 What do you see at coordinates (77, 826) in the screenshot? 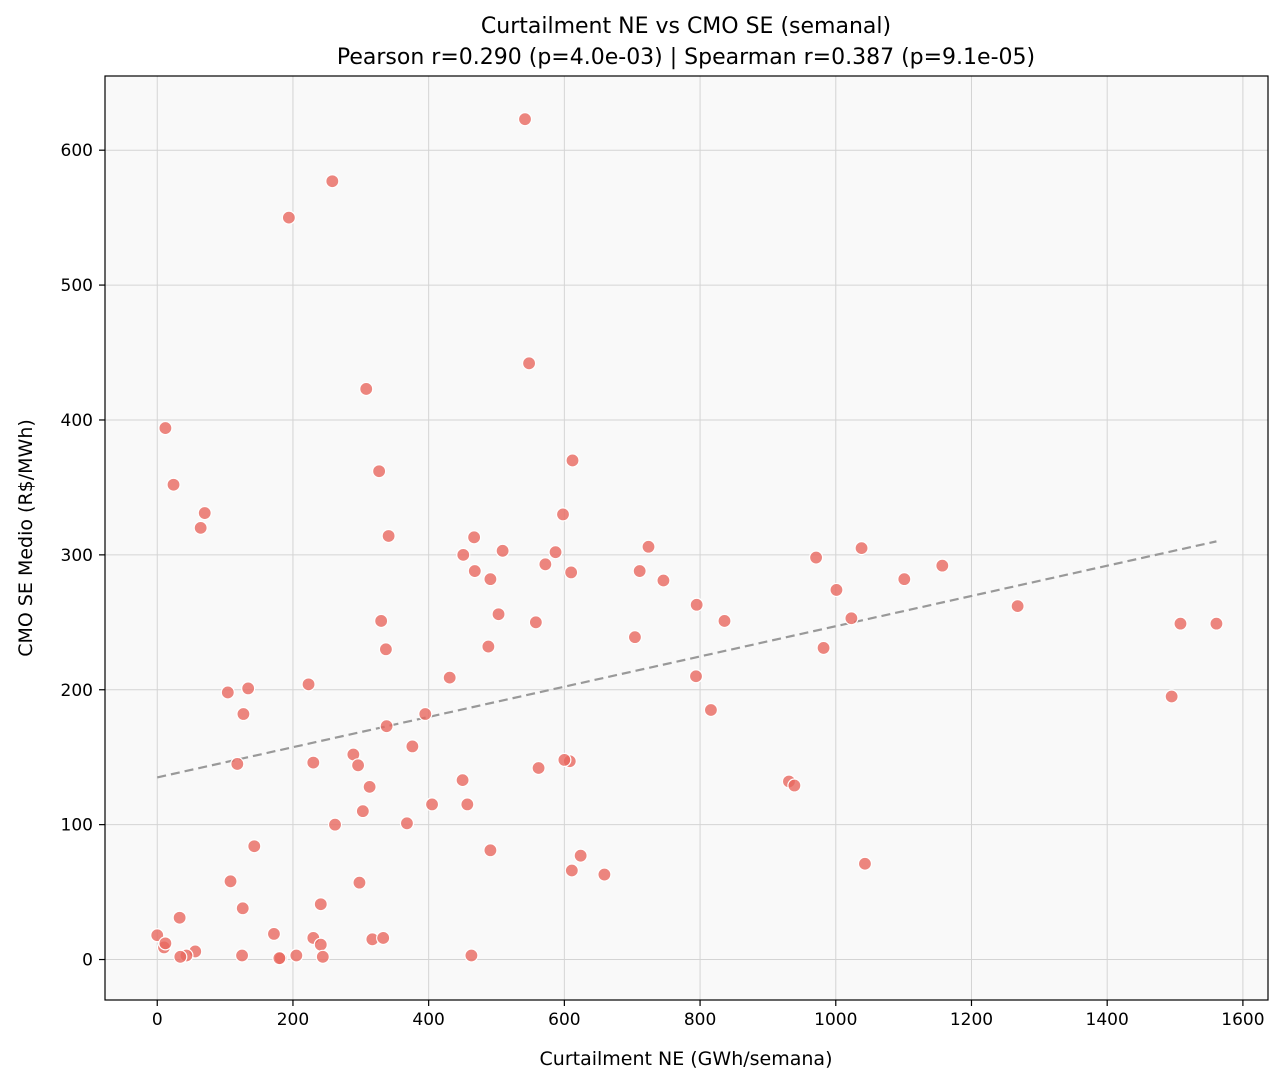
I see `y-tick-label: 100` at bounding box center [77, 826].